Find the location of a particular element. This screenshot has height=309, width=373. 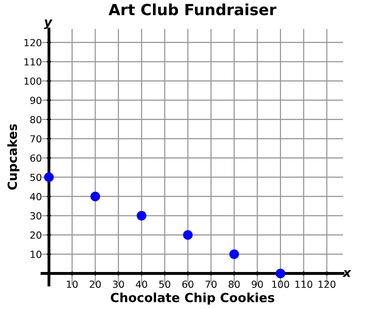

y-tick-label: 100 is located at coordinates (33, 81).